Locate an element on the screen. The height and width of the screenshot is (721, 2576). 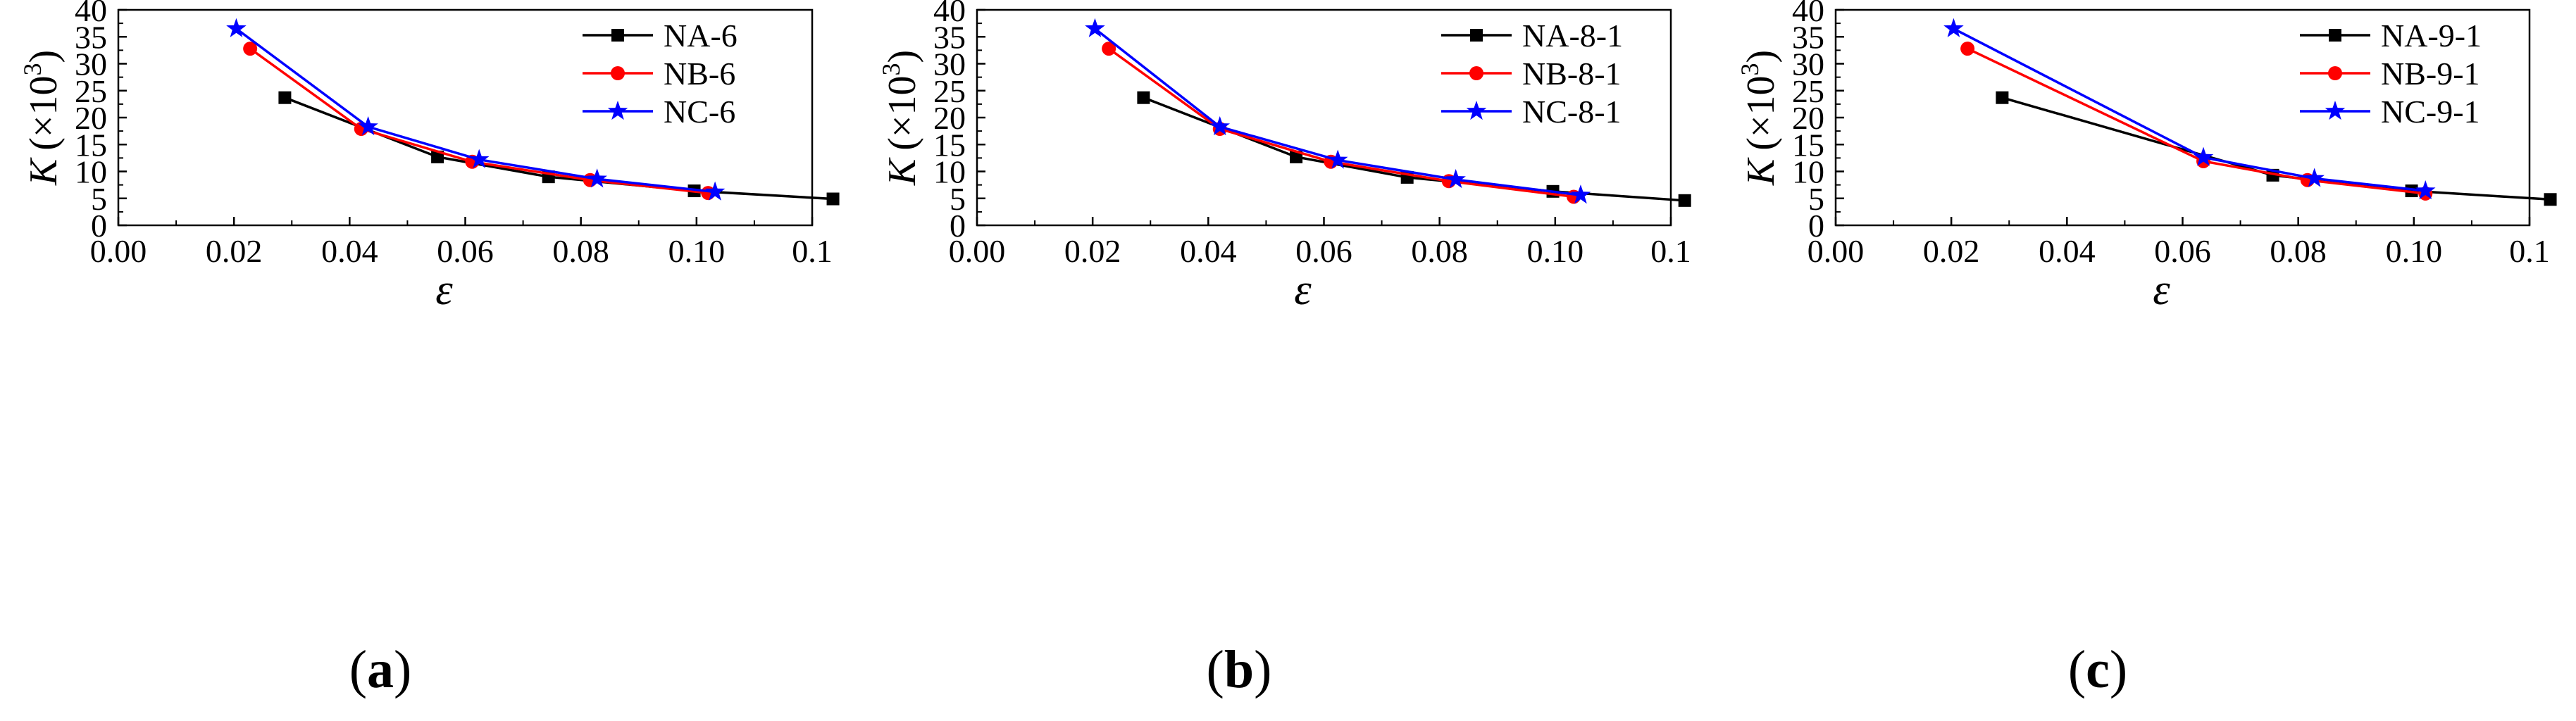
x-tick-label: 0.06 is located at coordinates (465, 251).